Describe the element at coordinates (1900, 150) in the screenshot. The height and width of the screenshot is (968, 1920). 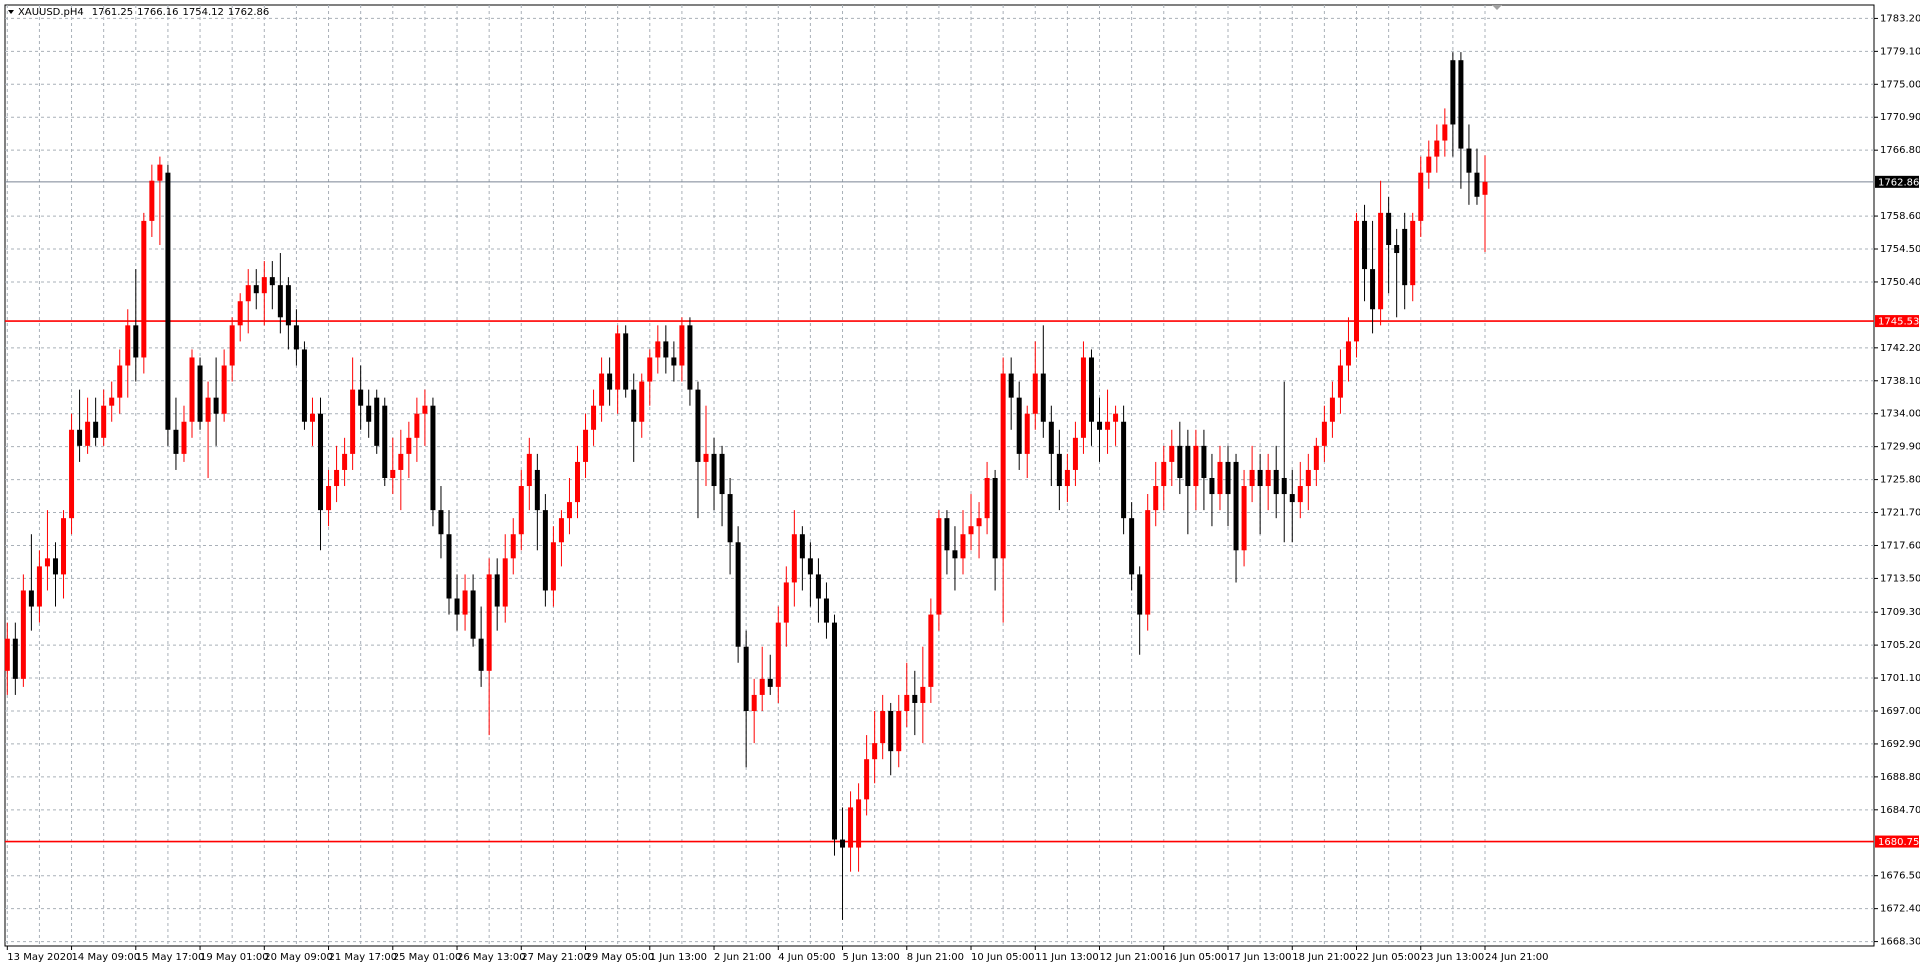
I see `y-tick-label: 1766.80` at that location.